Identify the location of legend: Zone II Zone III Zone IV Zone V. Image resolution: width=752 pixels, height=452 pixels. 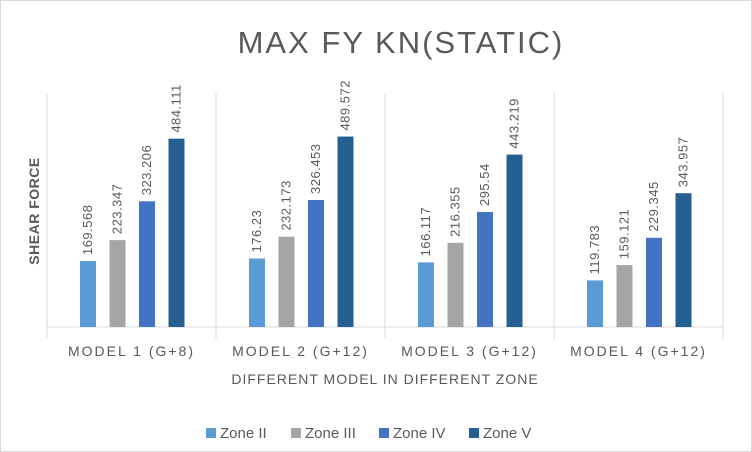
(368, 433).